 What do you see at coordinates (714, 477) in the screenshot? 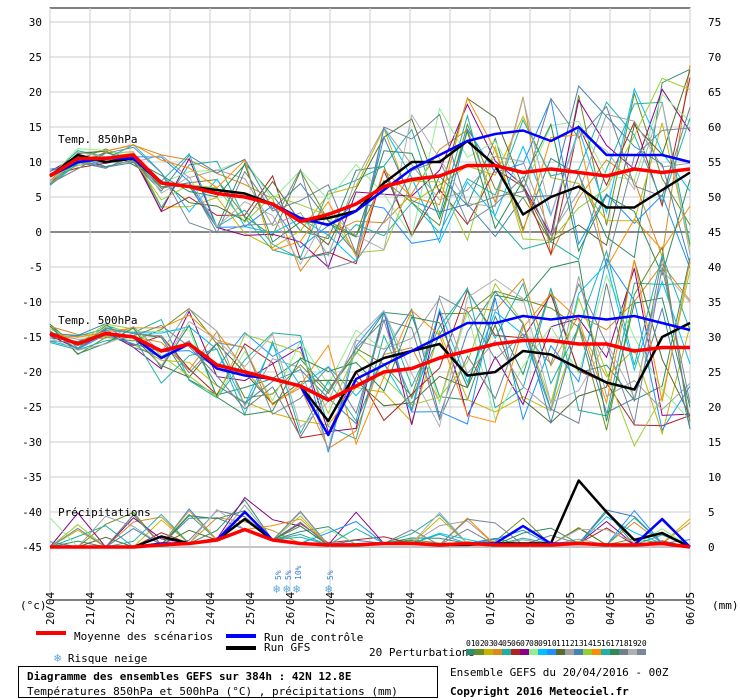
I see `y2-tick-label: 10` at bounding box center [714, 477].